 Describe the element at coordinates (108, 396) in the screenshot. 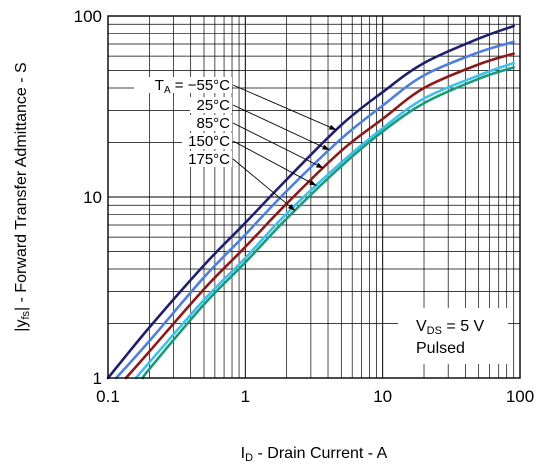

I see `x-tick-label: 0.1` at that location.